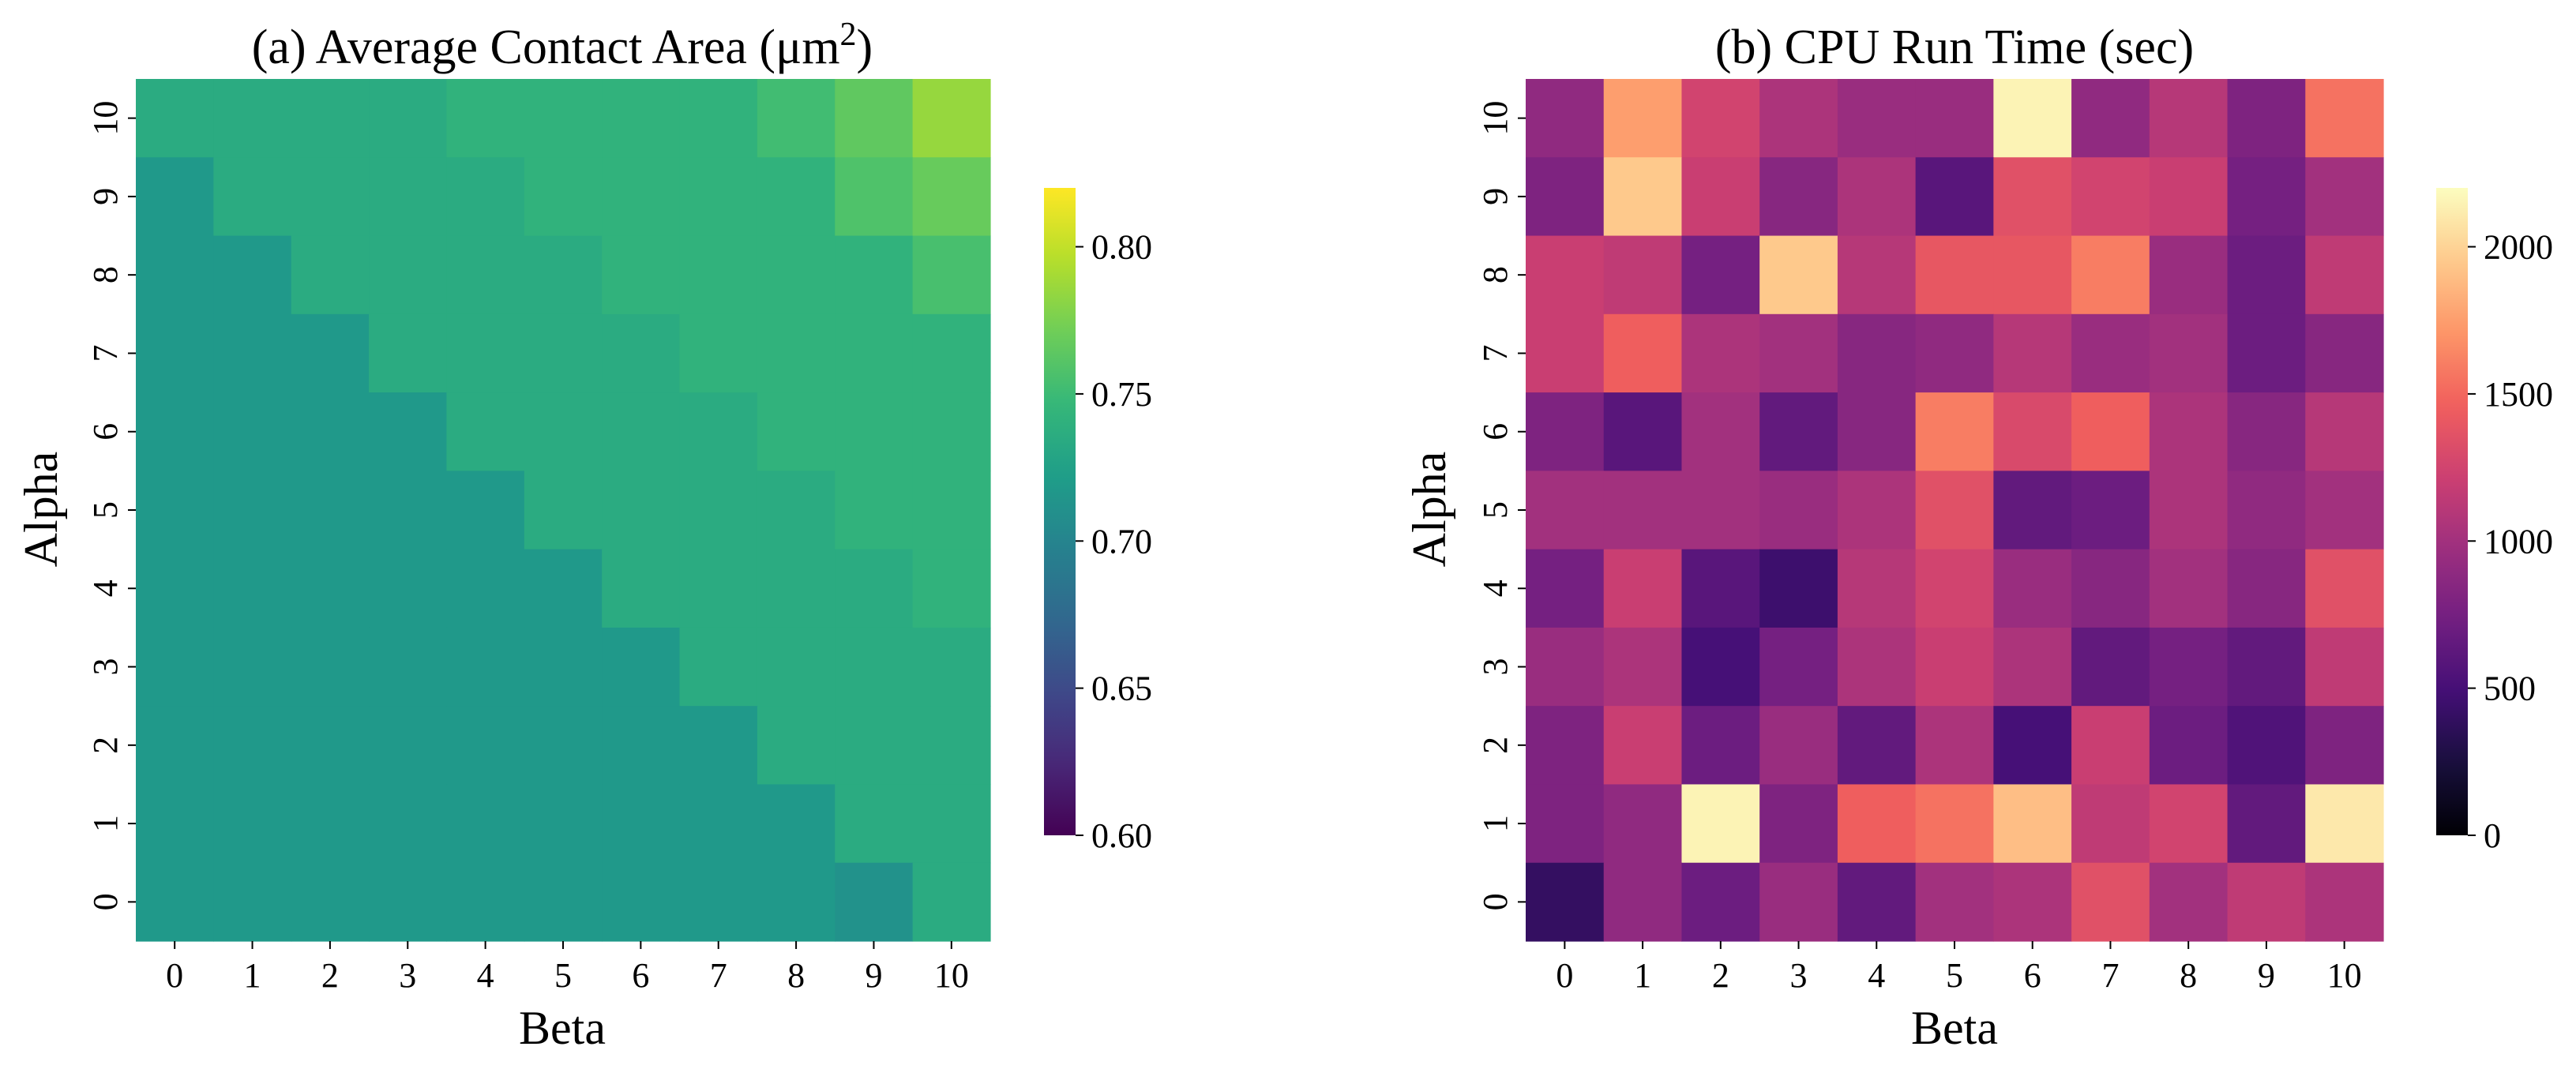  I want to click on panel-b-x-axis-label: Beta, so click(1954, 1028).